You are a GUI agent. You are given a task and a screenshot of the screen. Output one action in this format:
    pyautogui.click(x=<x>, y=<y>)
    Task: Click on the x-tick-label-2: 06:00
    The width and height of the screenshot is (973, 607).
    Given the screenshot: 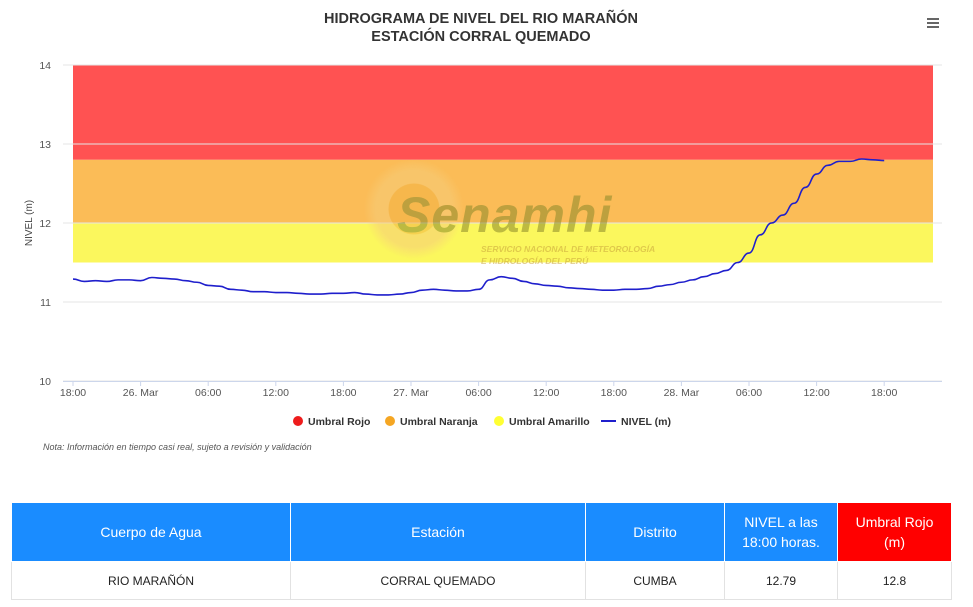 What is the action you would take?
    pyautogui.click(x=208, y=393)
    